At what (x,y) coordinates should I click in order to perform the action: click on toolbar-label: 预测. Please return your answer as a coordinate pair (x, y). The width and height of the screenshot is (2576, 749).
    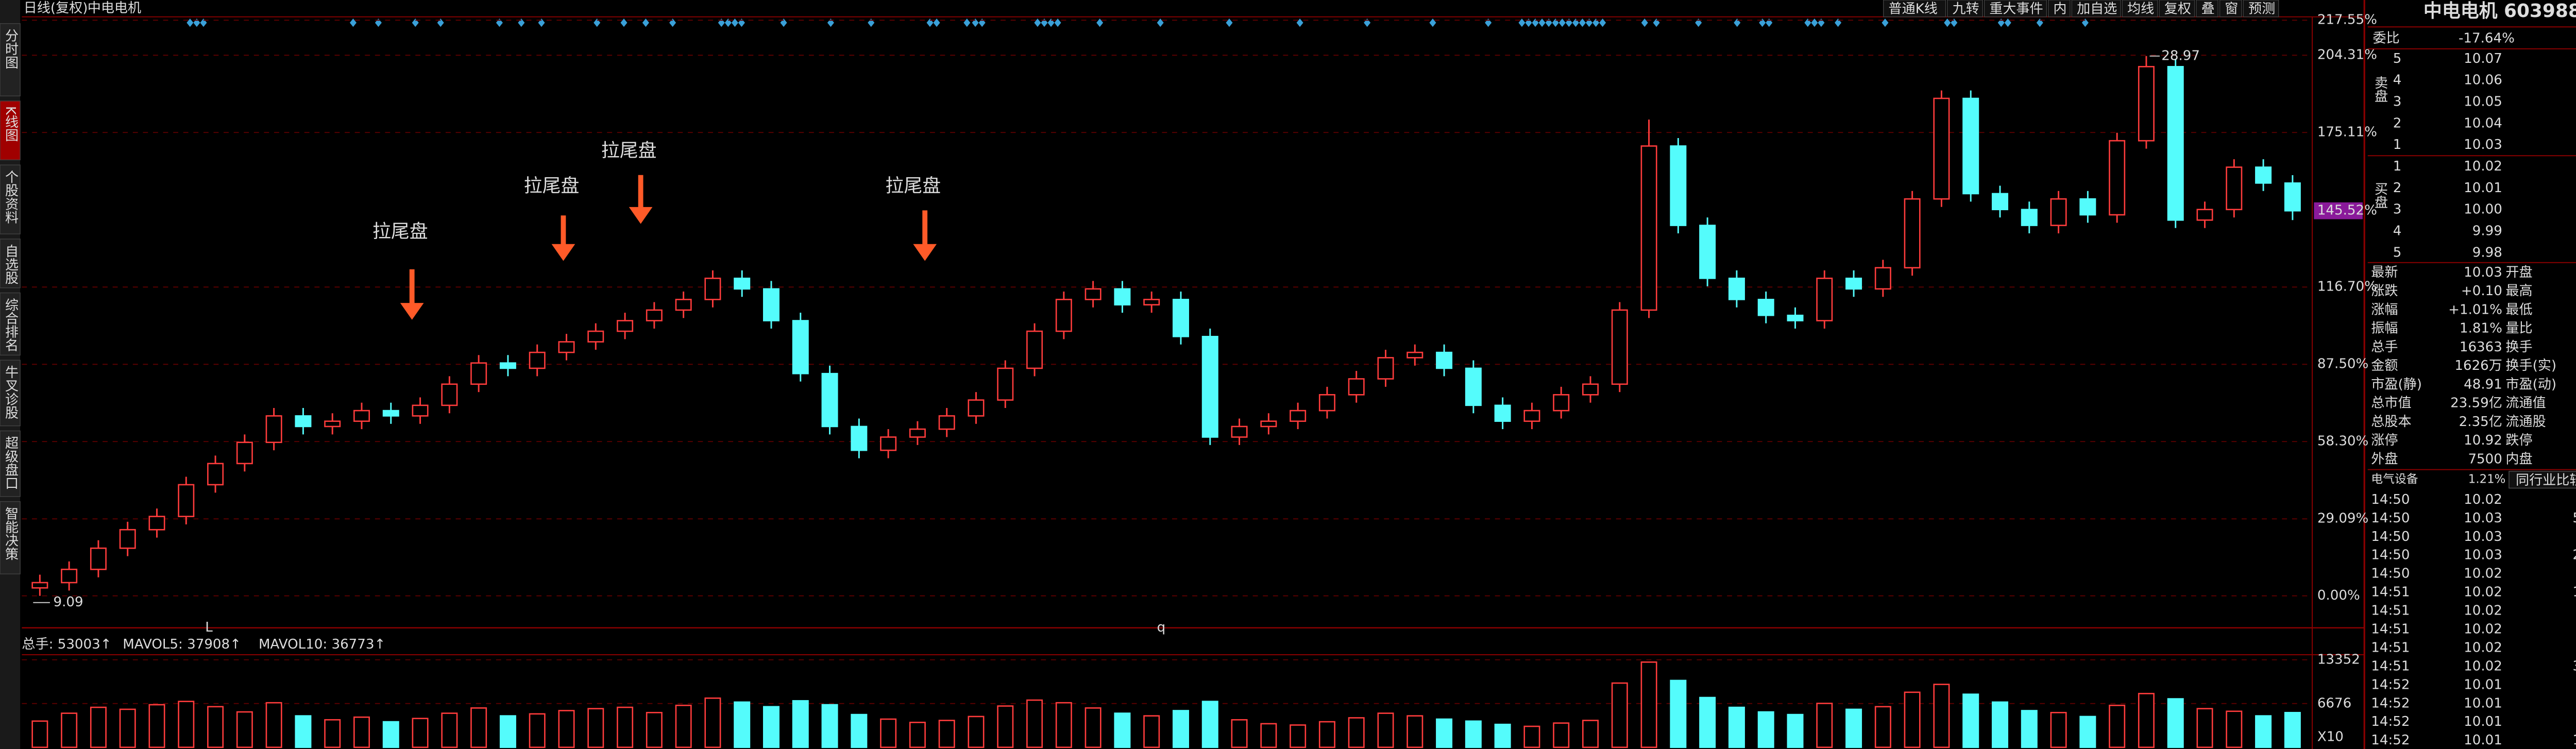
    Looking at the image, I should click on (2261, 8).